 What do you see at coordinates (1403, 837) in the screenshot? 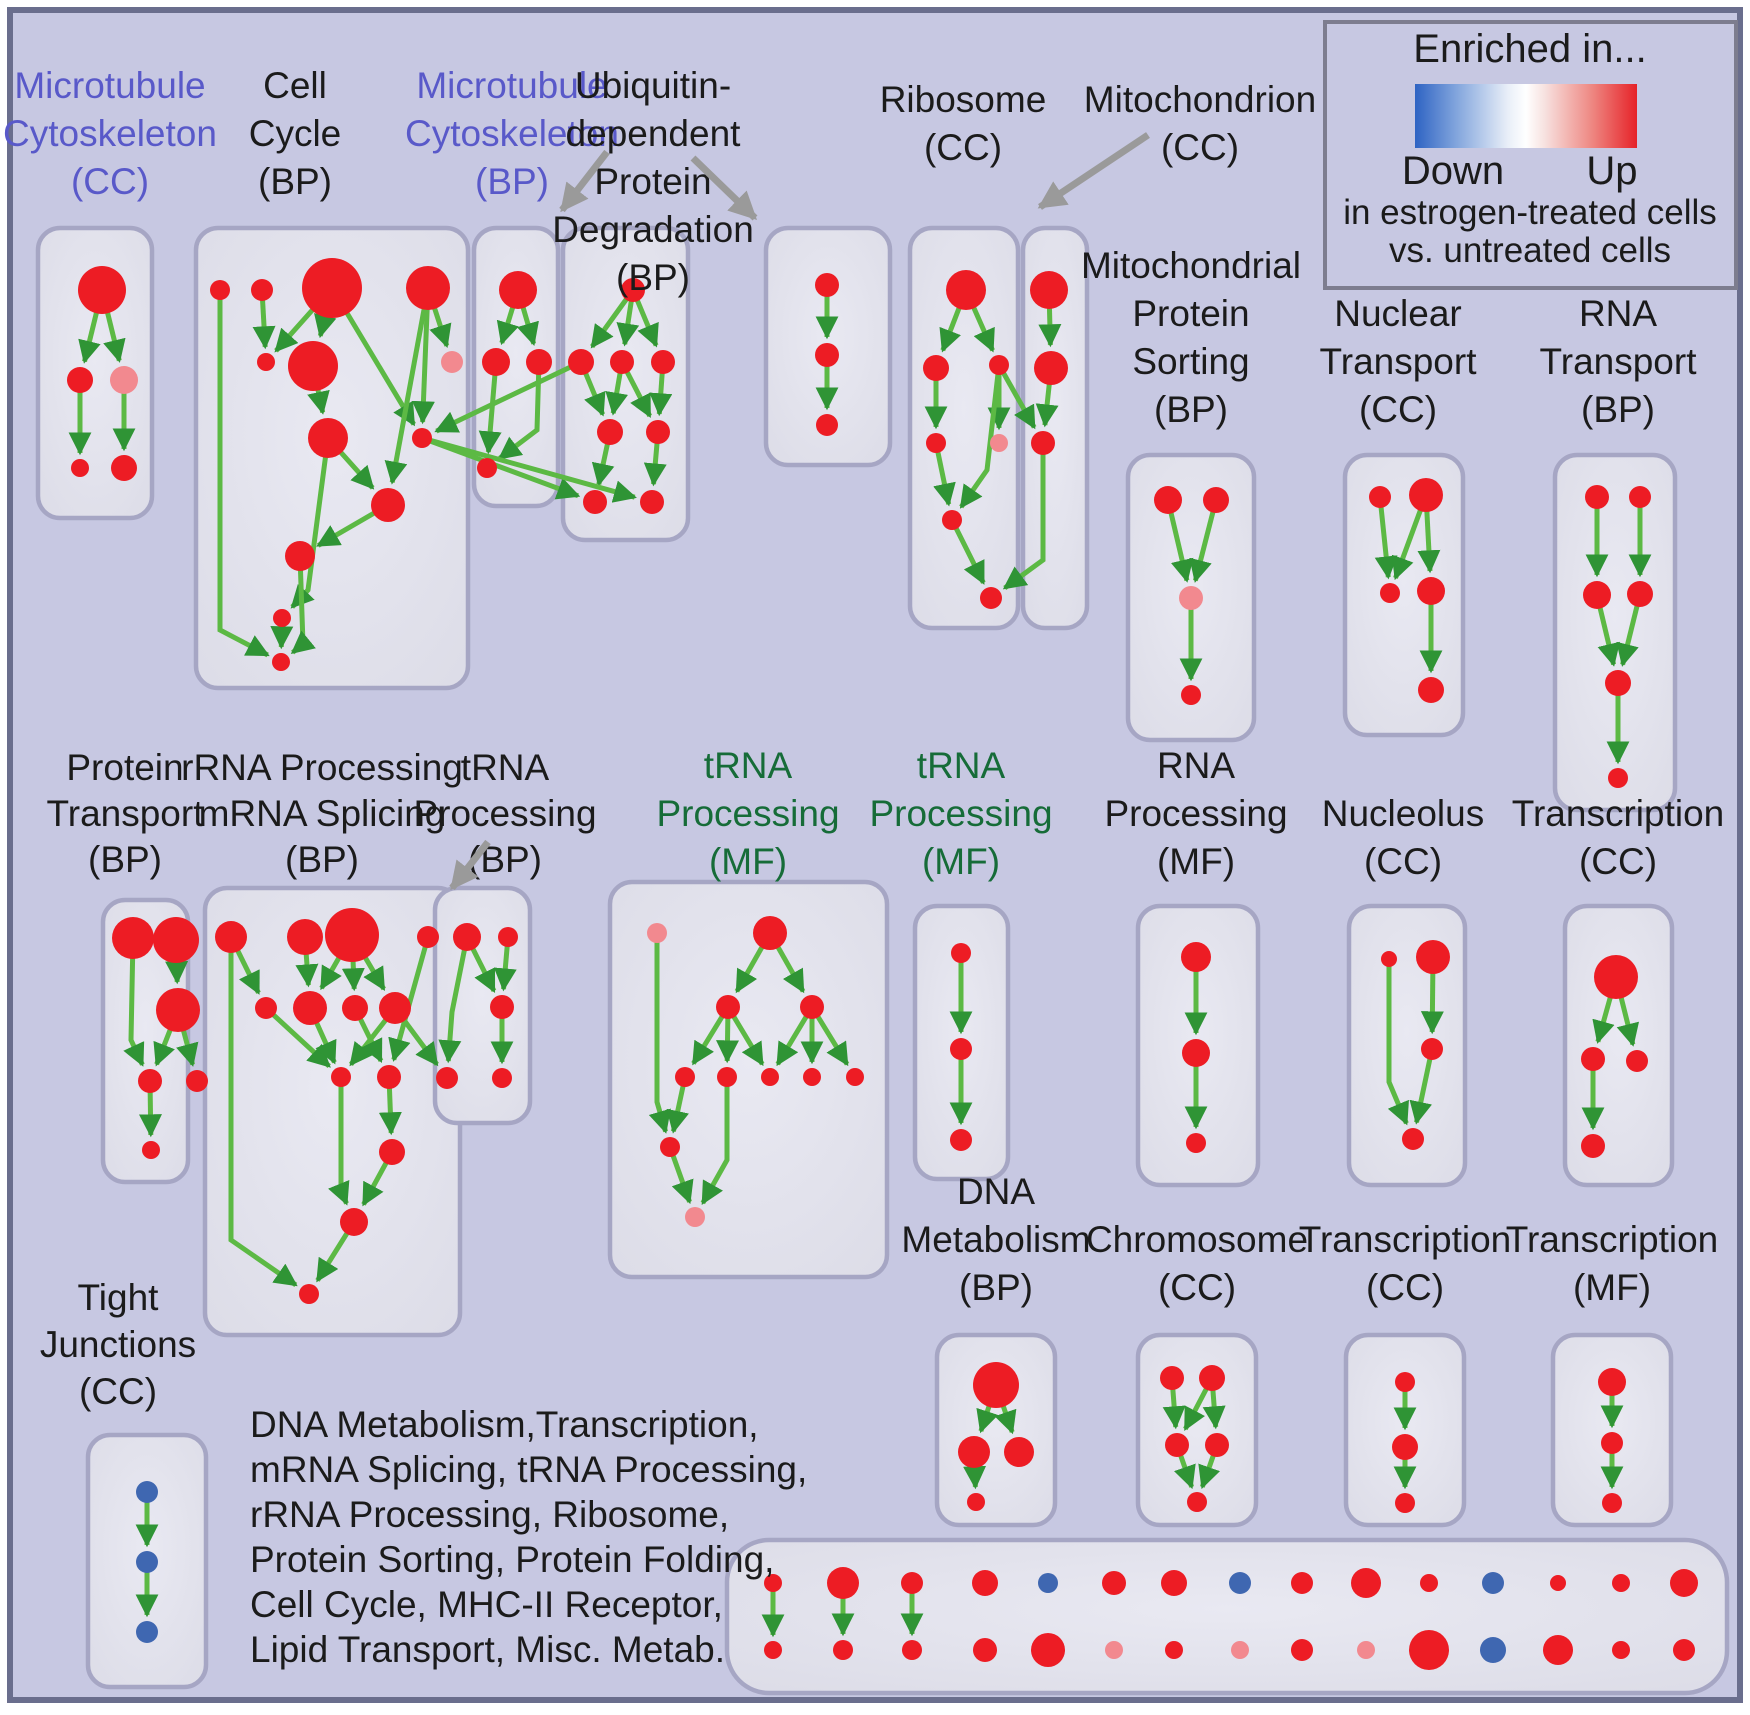
I see `group-label-nucleolus-cc: Nucleolus (CC)` at bounding box center [1403, 837].